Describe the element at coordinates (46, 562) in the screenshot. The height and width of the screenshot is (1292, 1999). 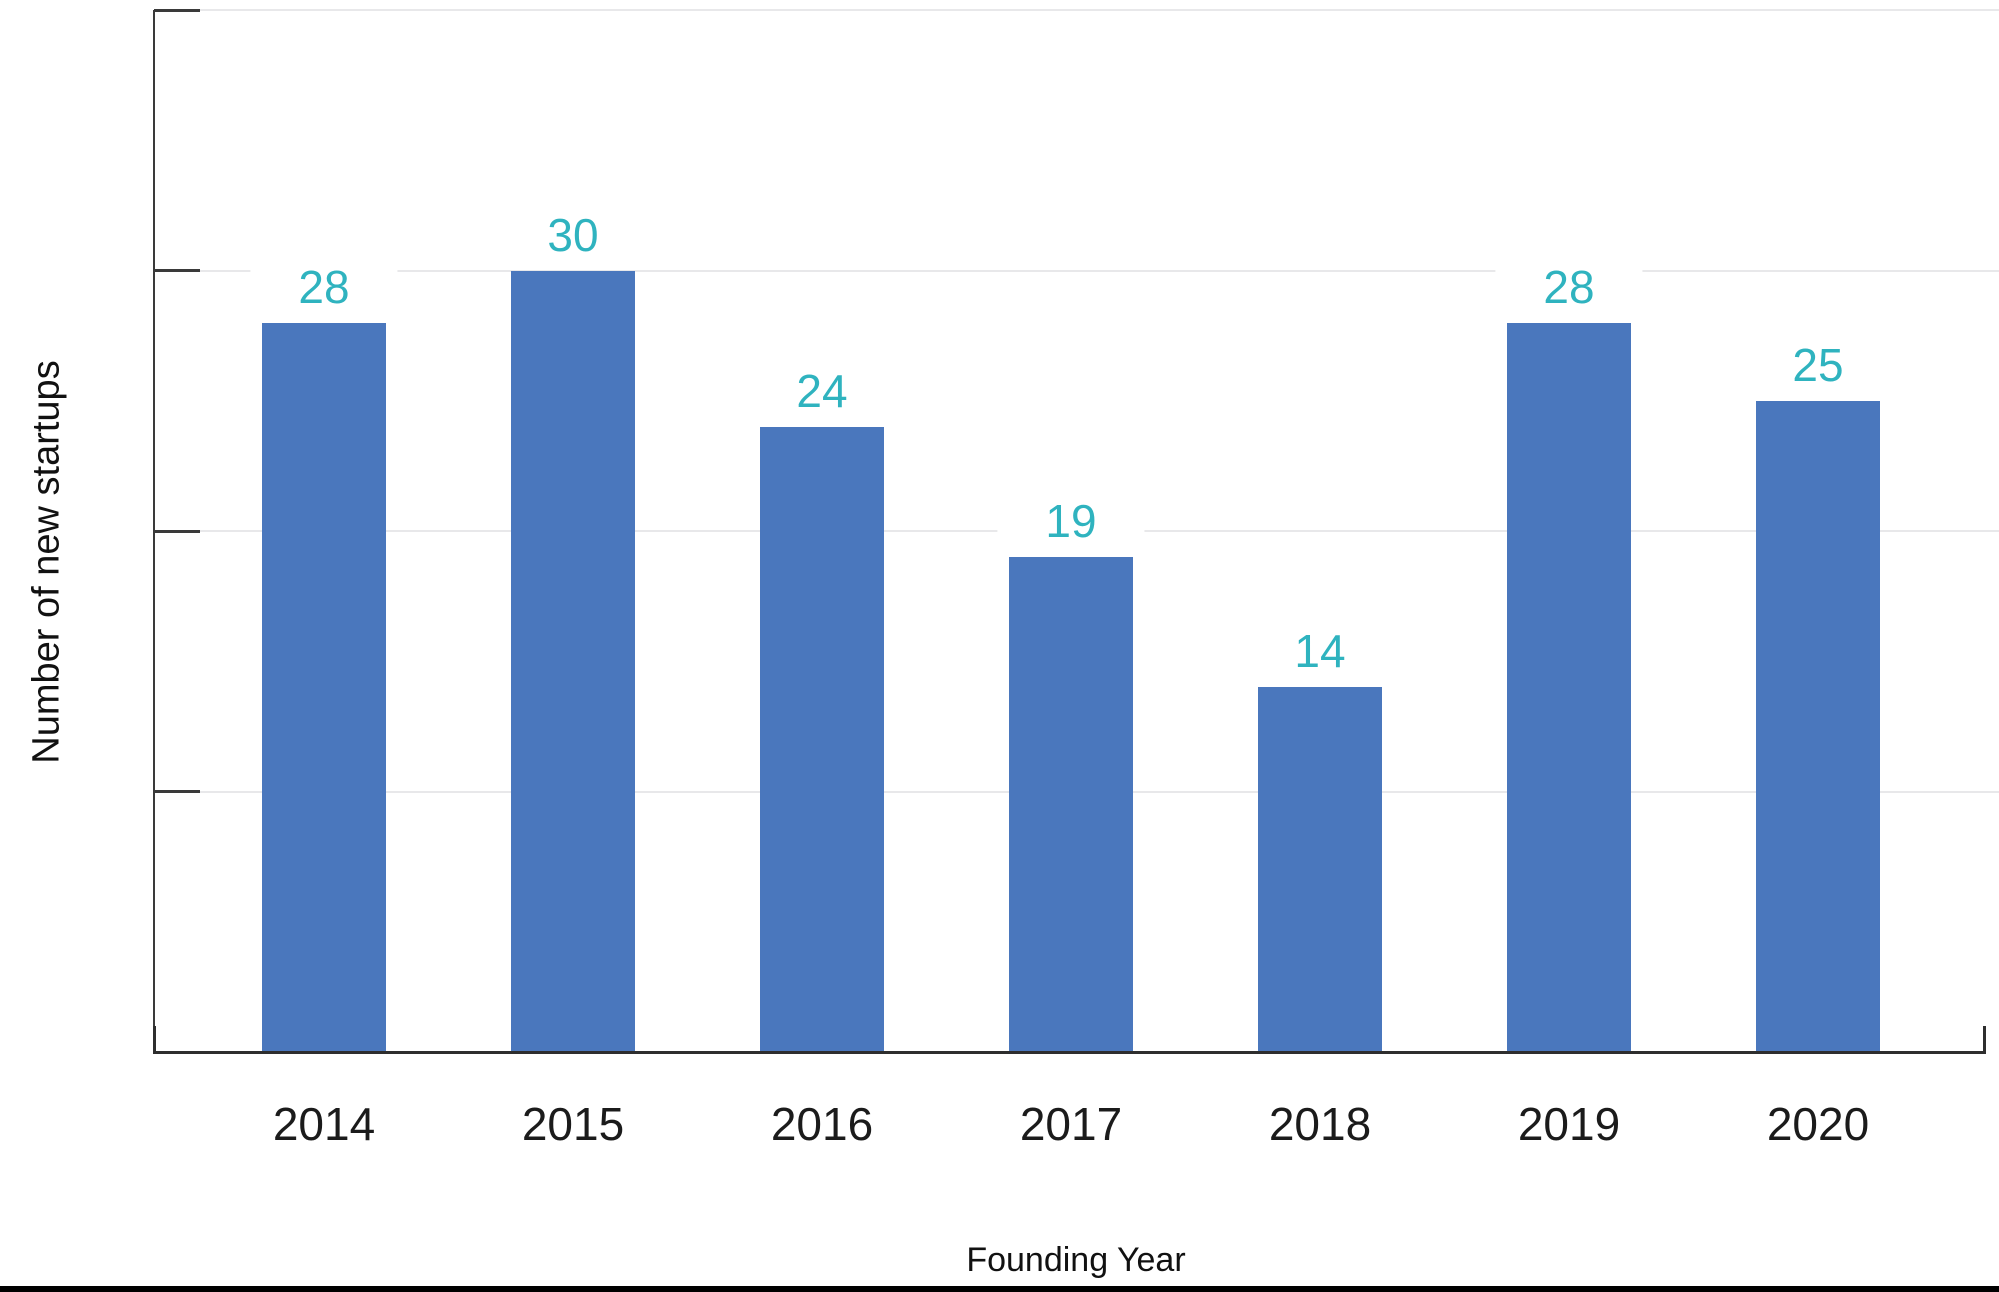
I see `y-axis-title: Number of new startups` at that location.